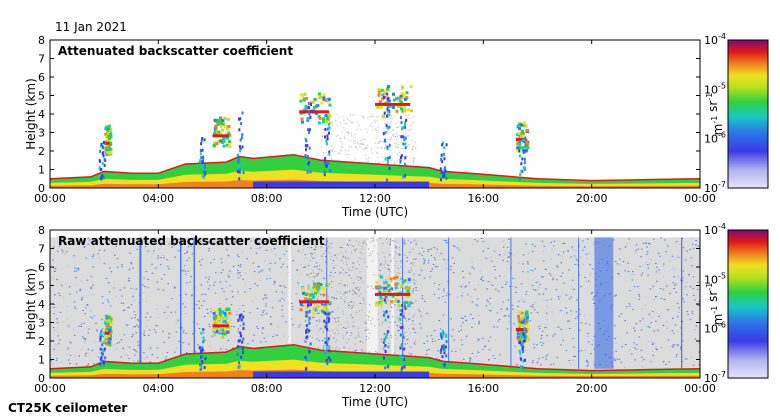  I want to click on x-tick-label: 20:00, so click(592, 388).